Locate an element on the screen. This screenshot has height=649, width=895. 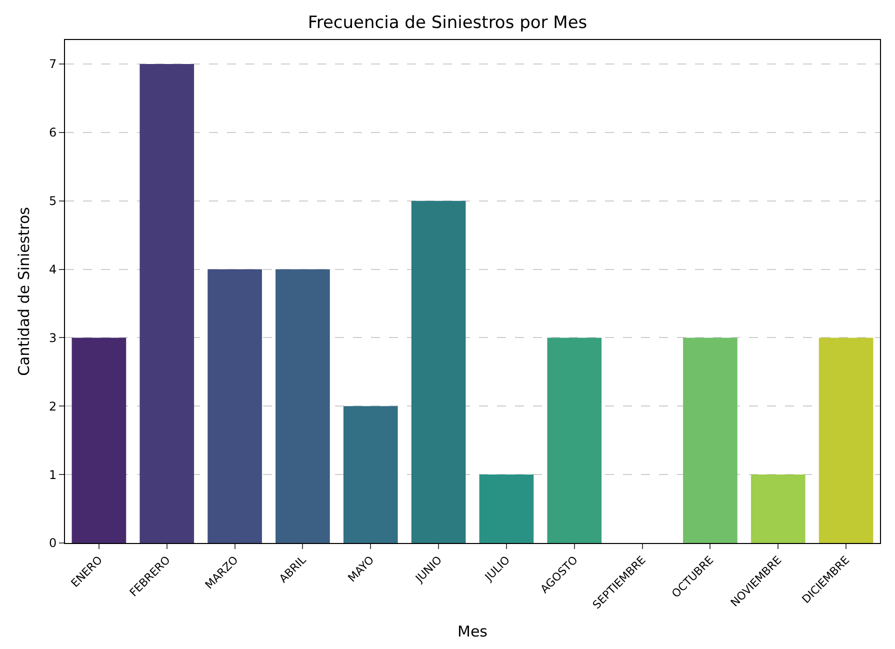
x-axis-title: Mes is located at coordinates (473, 631).